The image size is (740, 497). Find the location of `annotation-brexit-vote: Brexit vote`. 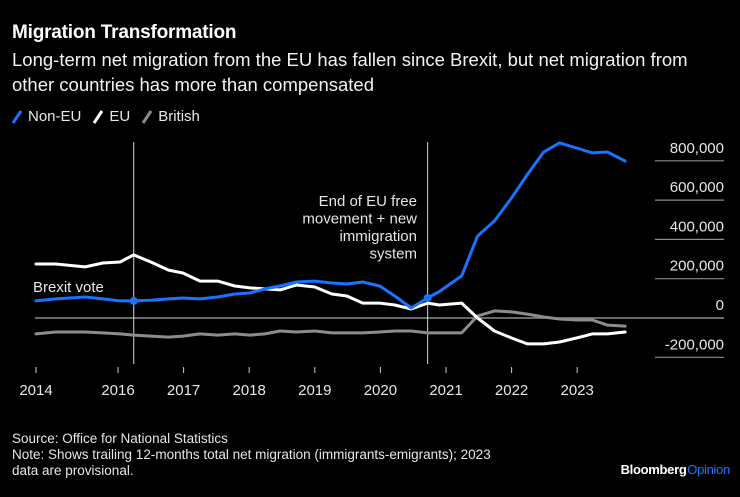

annotation-brexit-vote: Brexit vote is located at coordinates (68, 287).